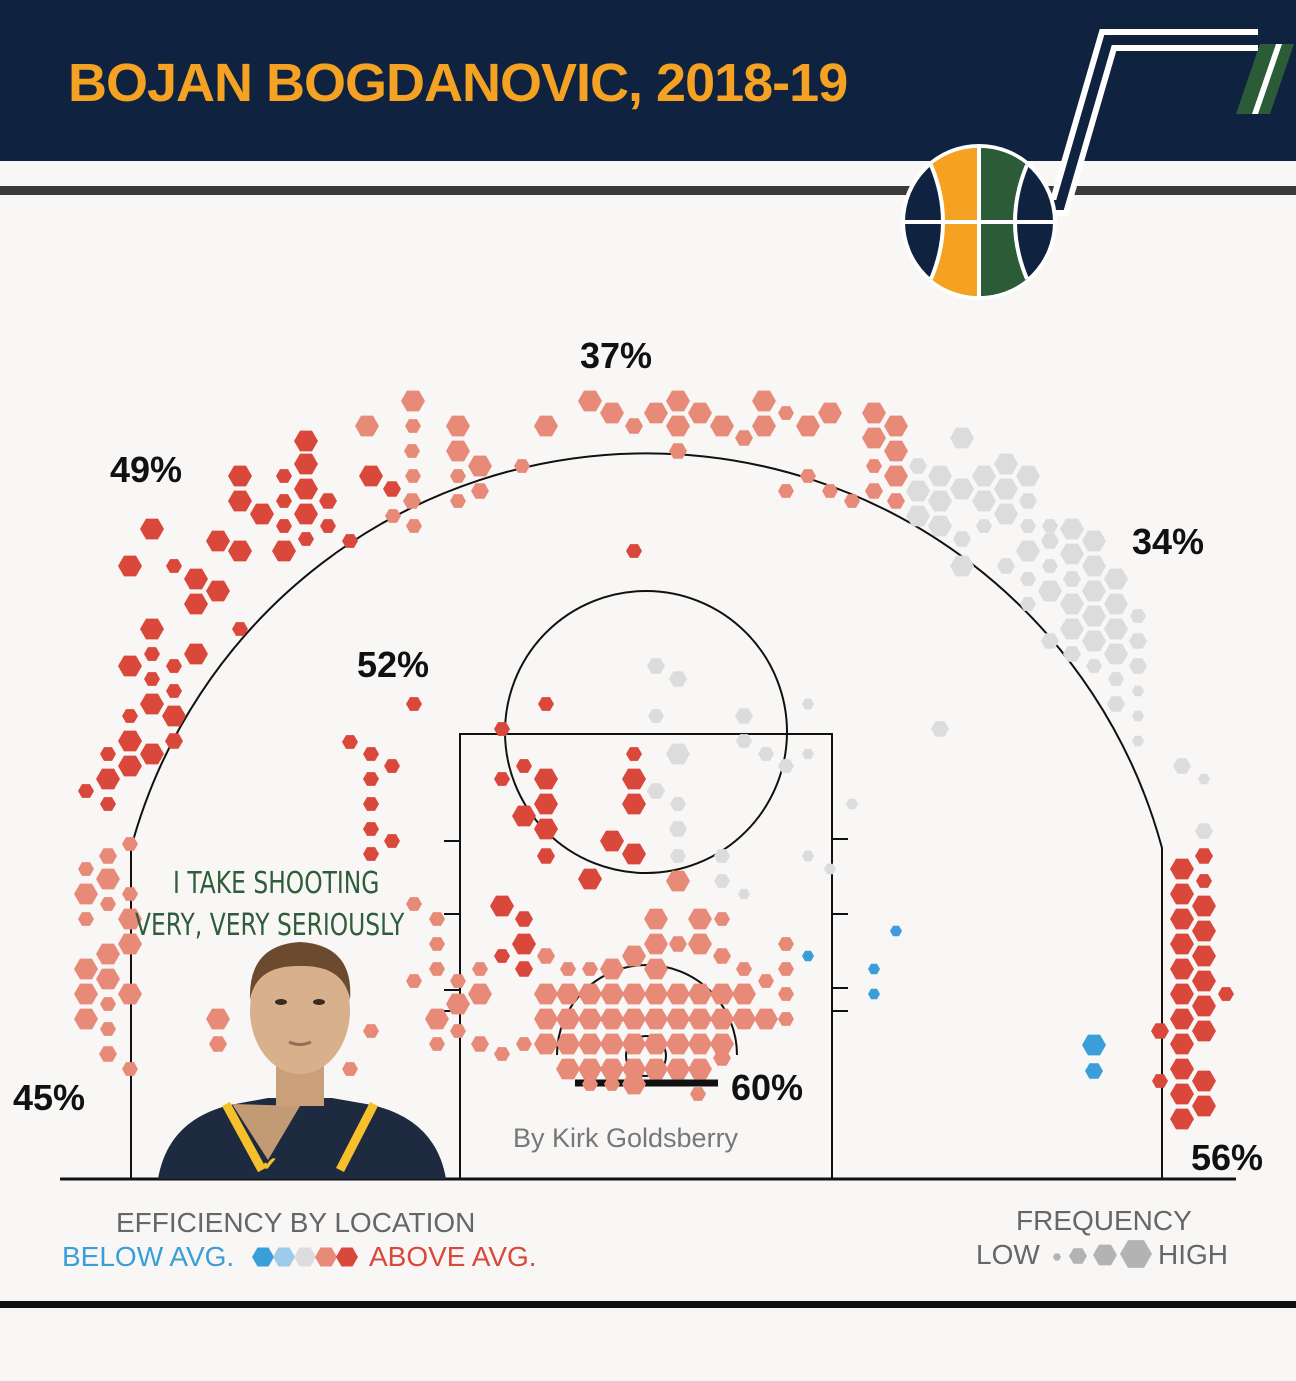  What do you see at coordinates (393, 664) in the screenshot?
I see `zone-pct-mid-range: 52%` at bounding box center [393, 664].